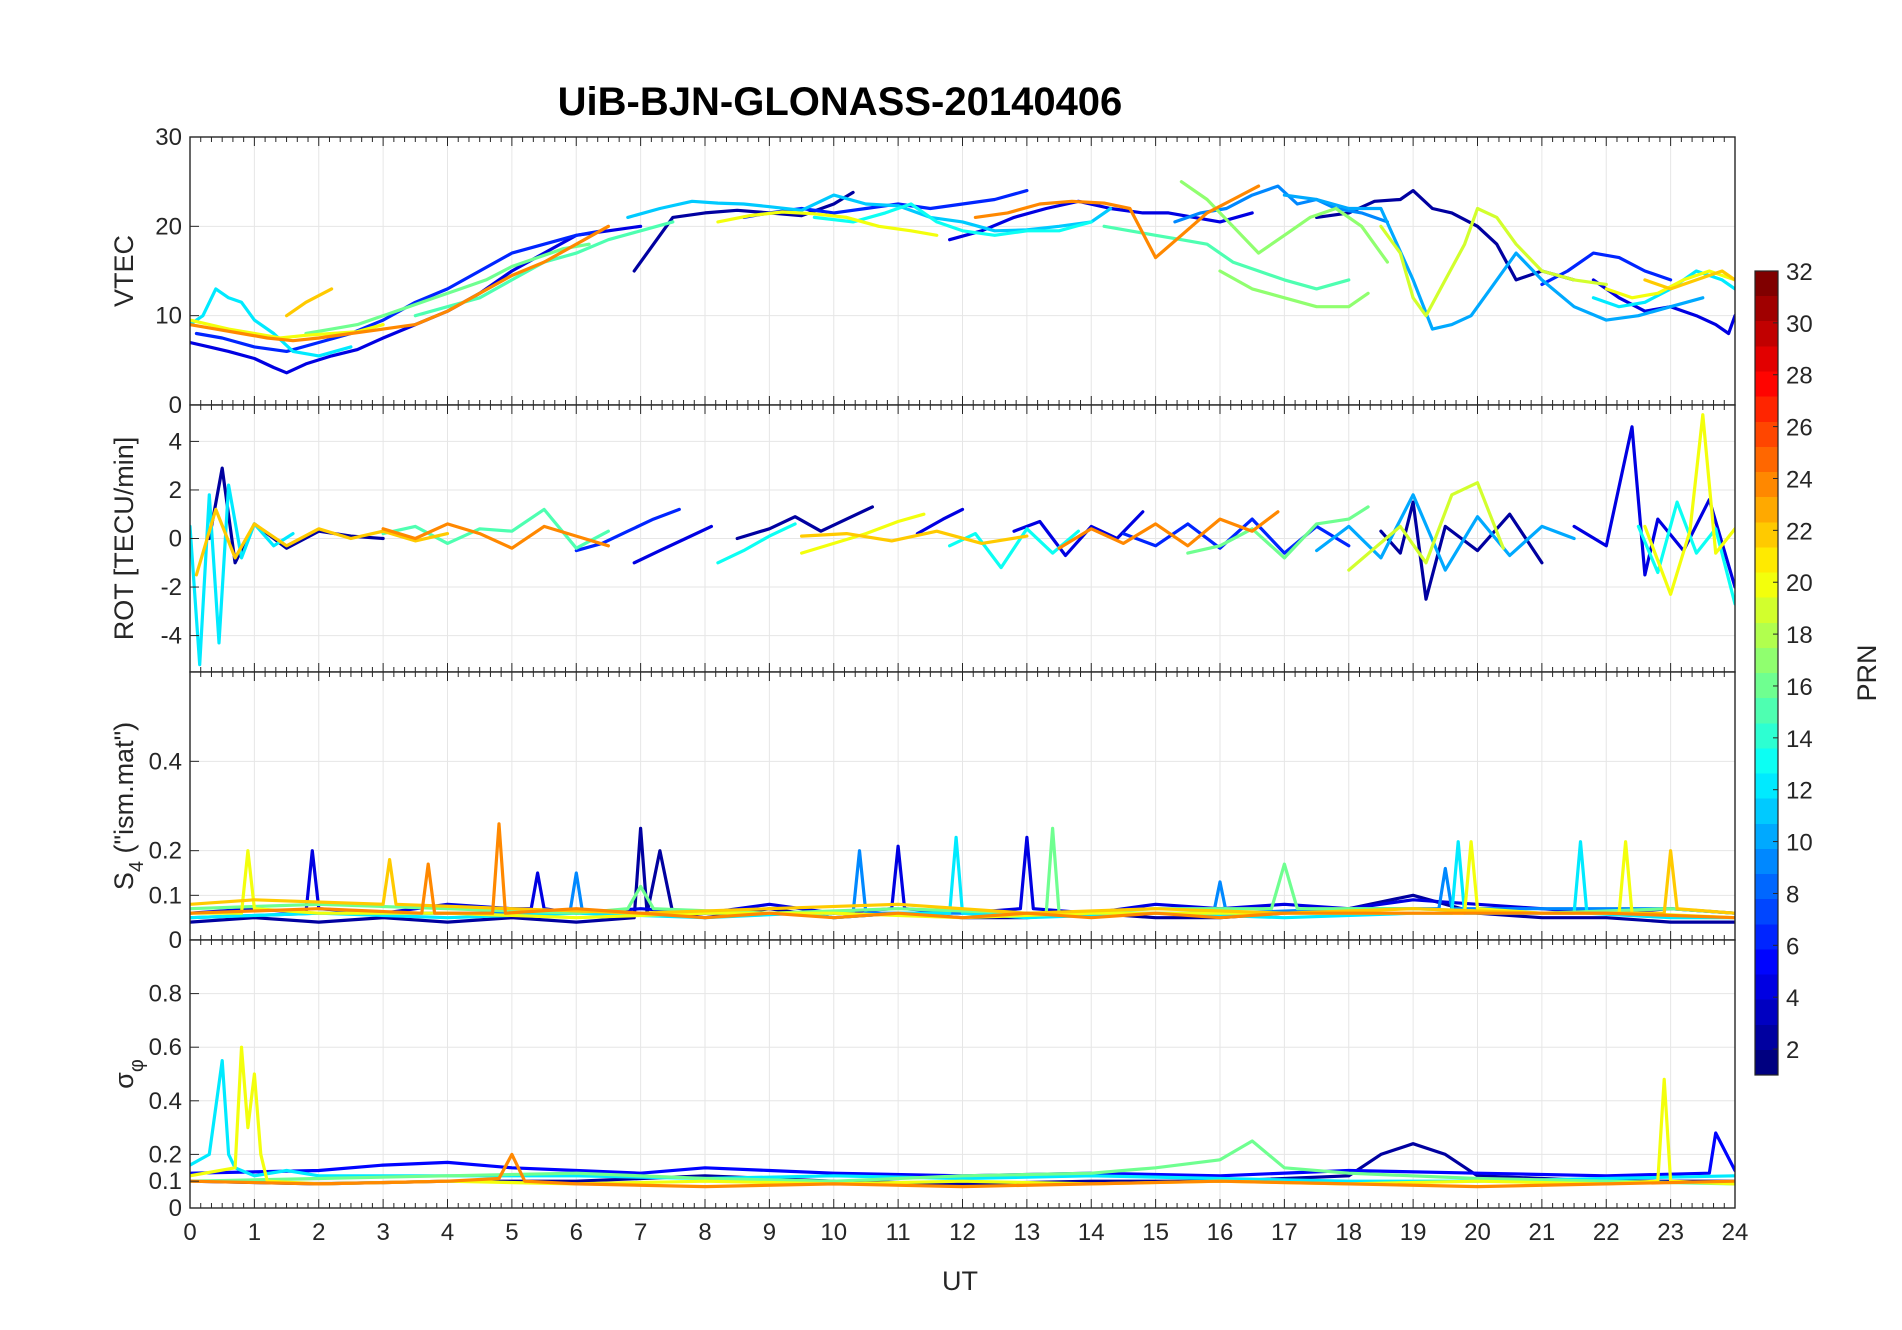 This screenshot has height=1330, width=1902. What do you see at coordinates (1799, 272) in the screenshot?
I see `colorbar-tick-label: 32` at bounding box center [1799, 272].